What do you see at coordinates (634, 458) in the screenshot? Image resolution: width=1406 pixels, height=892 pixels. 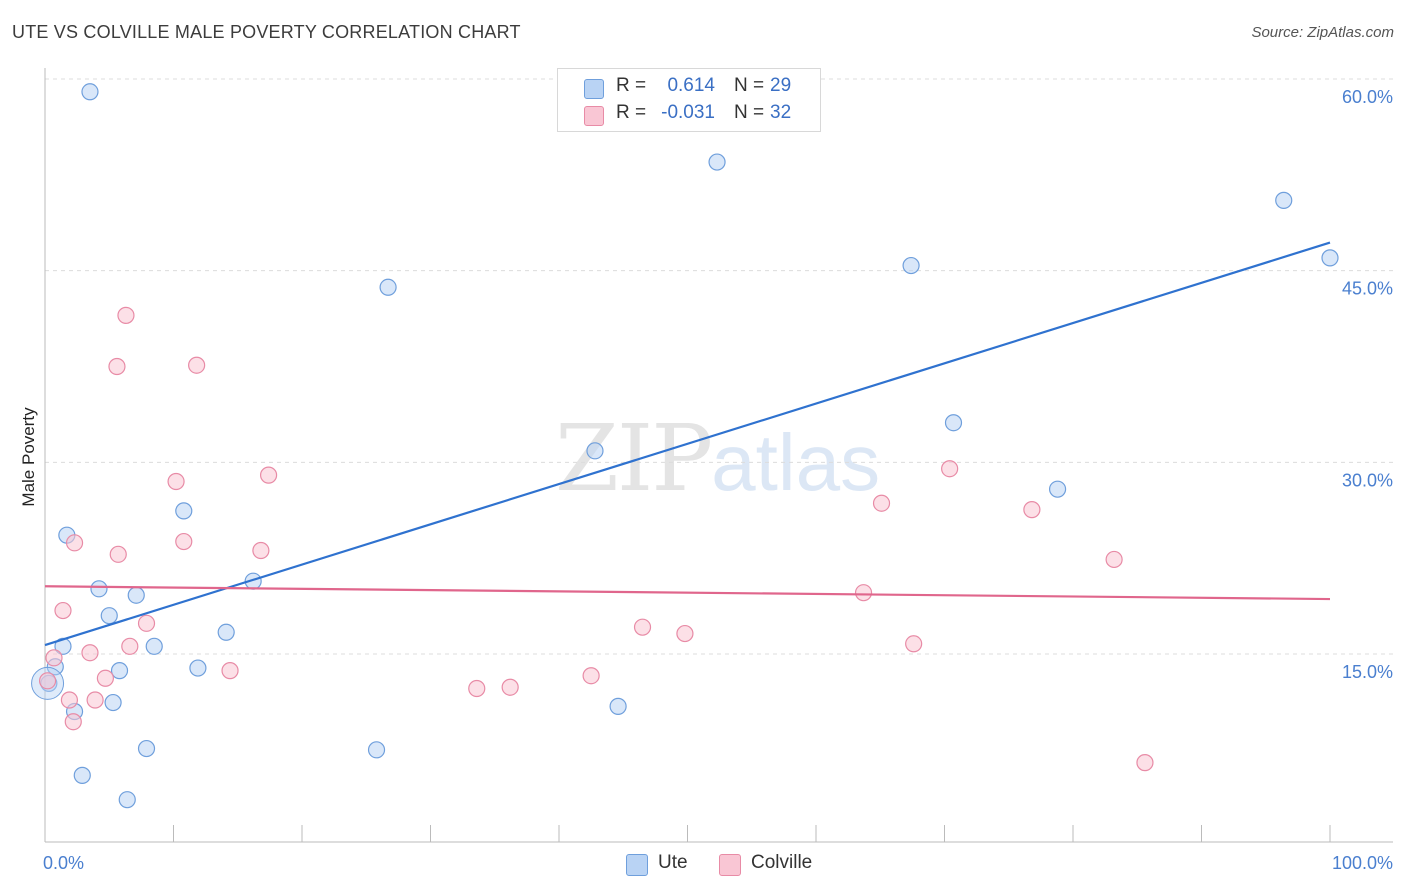 I see `watermark-zip: ZIP` at bounding box center [634, 458].